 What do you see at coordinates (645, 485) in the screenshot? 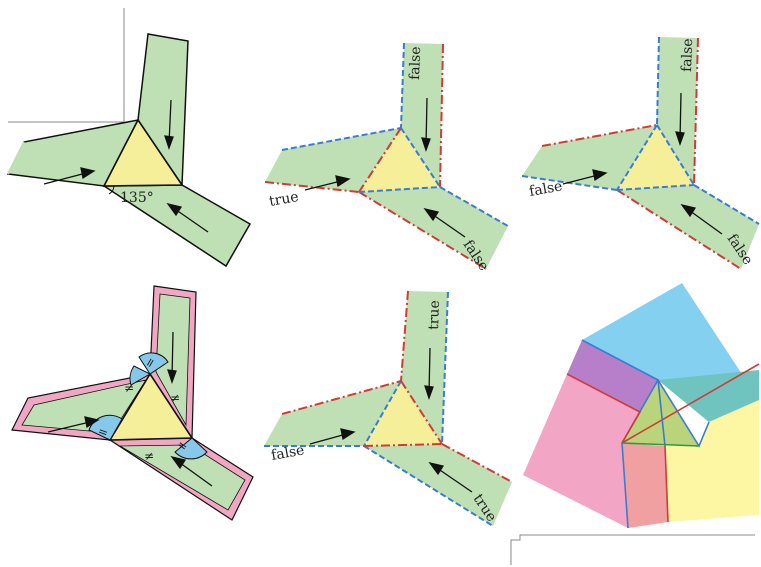
I see `face-salmon` at bounding box center [645, 485].